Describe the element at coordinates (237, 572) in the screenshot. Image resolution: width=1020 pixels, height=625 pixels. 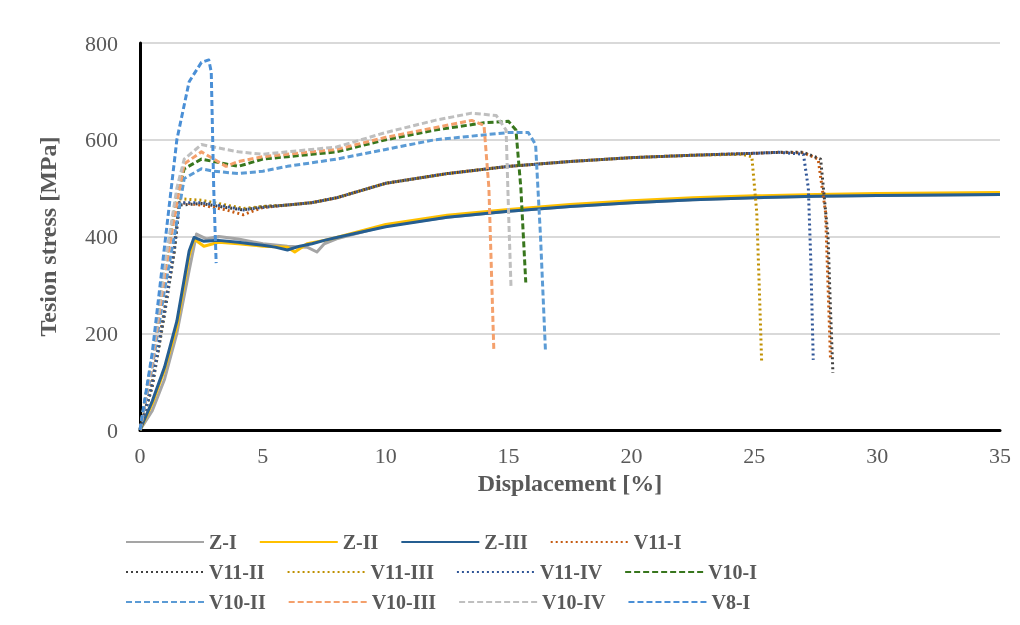
I see `legend-label: V11-II` at that location.